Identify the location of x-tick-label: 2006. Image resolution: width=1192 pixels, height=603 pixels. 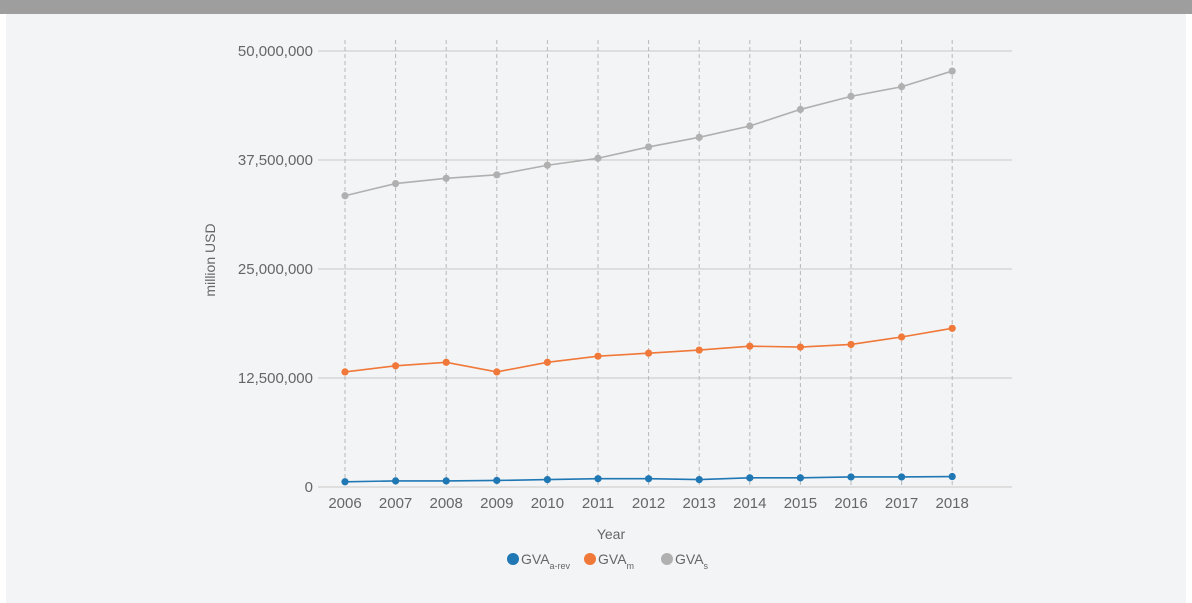
(344, 503).